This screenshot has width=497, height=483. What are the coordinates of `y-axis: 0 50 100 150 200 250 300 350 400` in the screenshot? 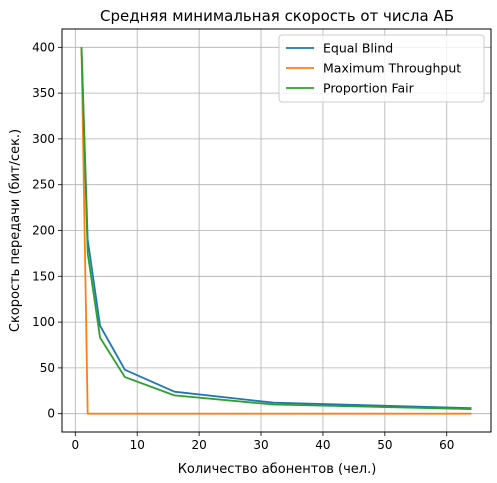 It's located at (47, 230).